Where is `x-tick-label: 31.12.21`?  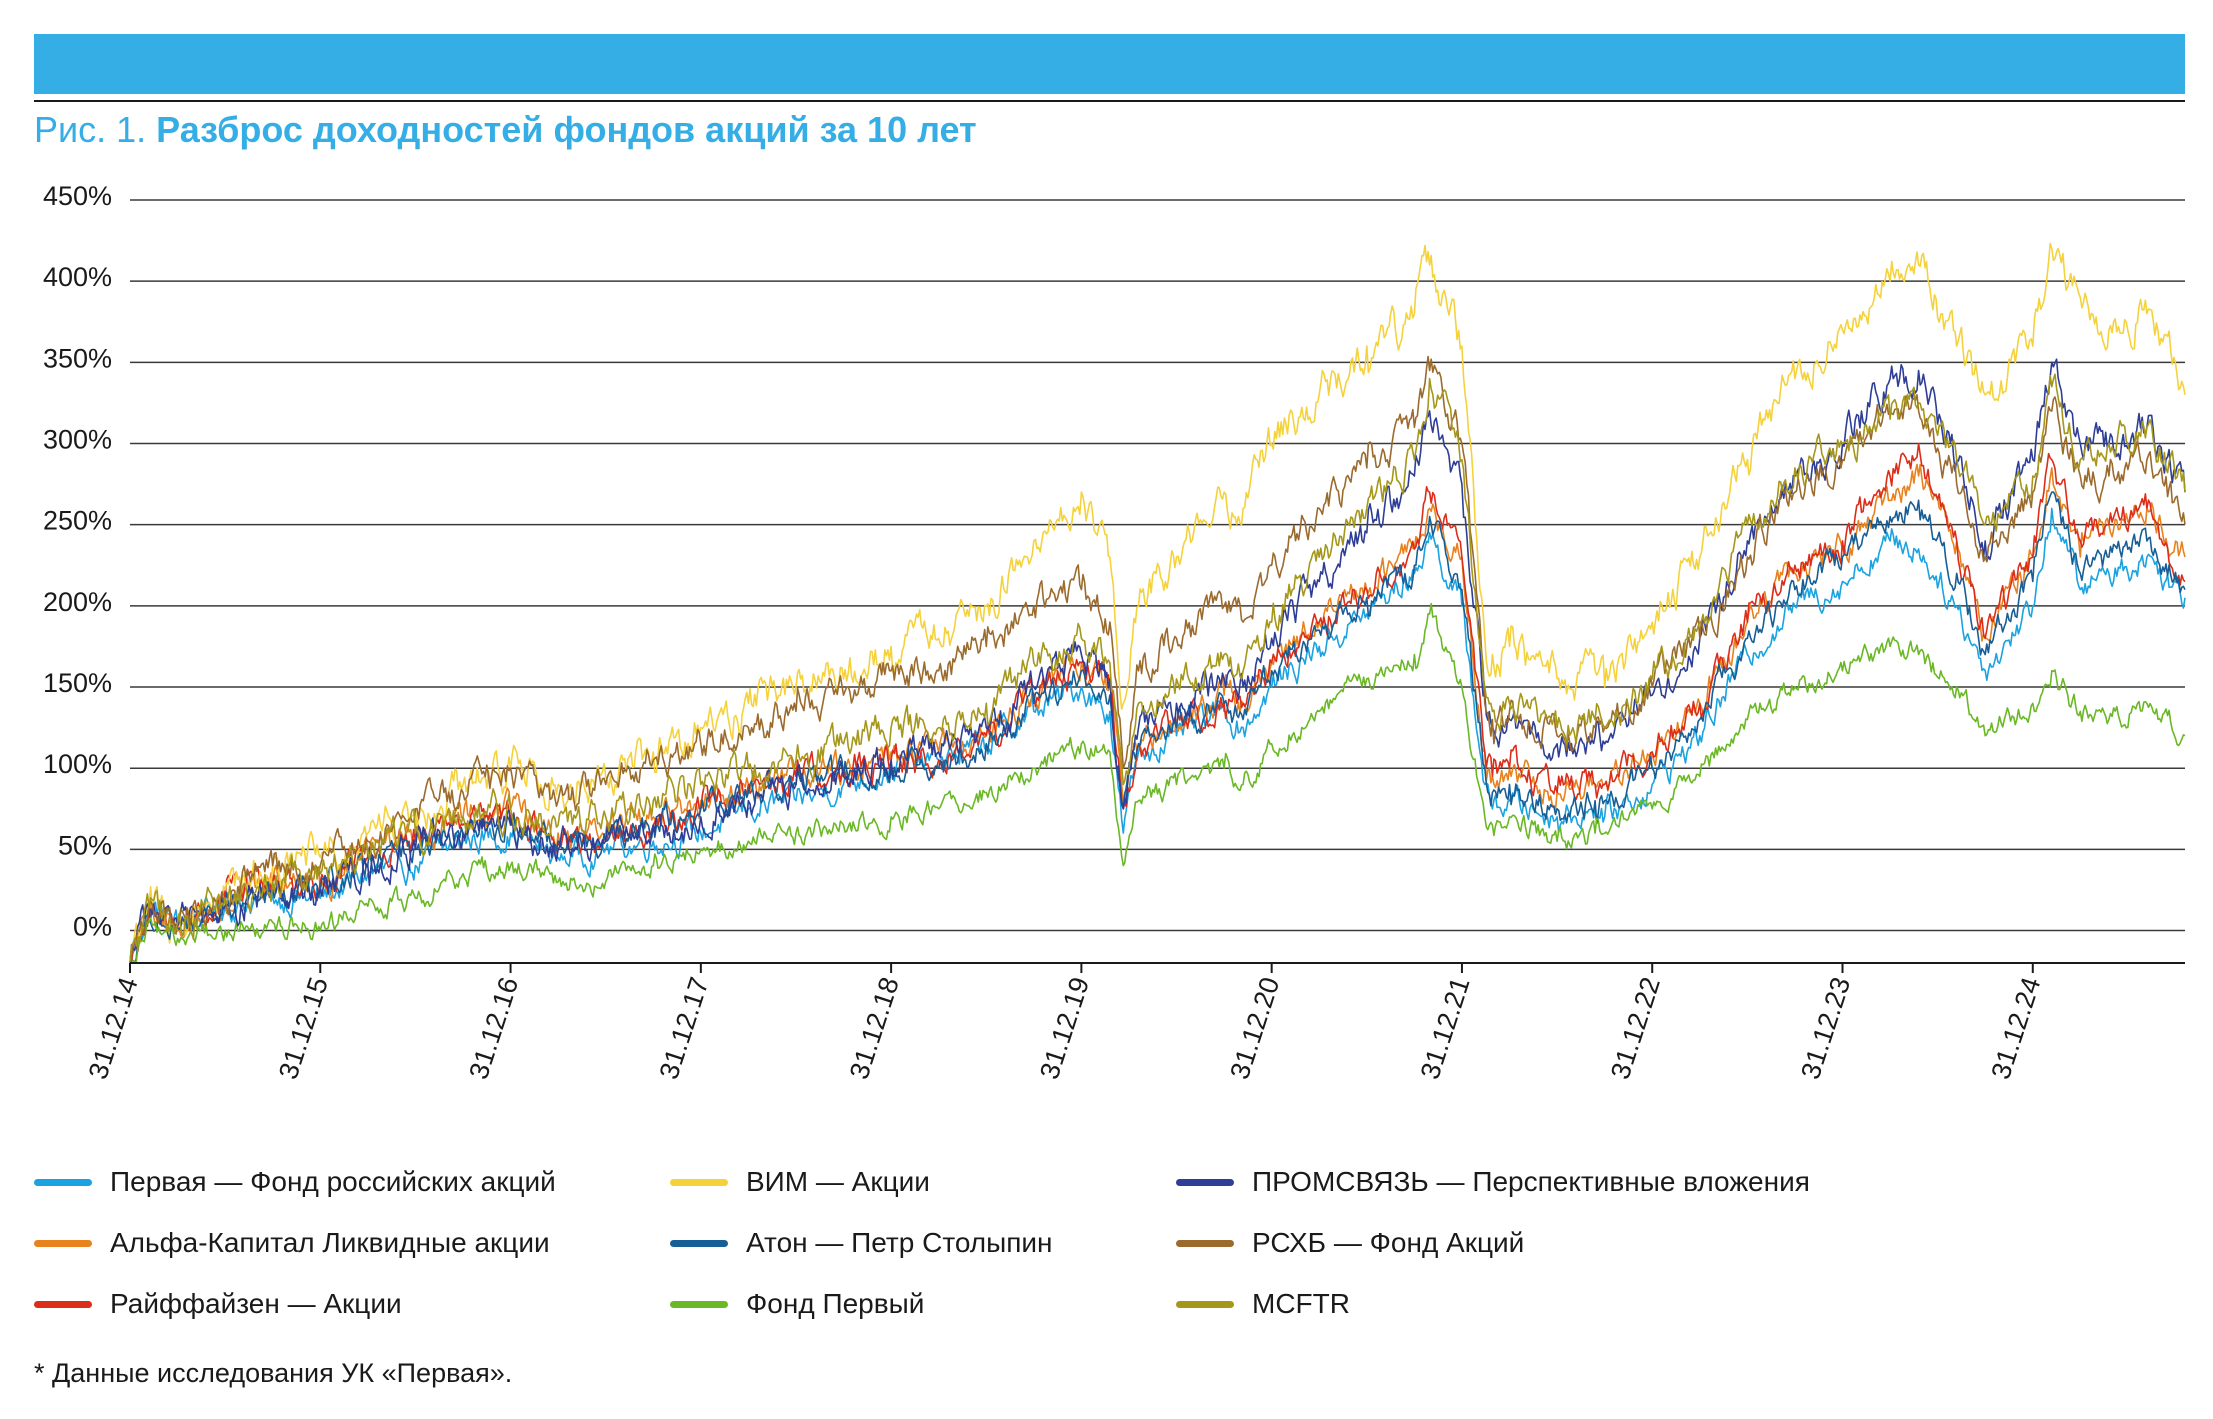
x-tick-label: 31.12.21 is located at coordinates (1445, 1028).